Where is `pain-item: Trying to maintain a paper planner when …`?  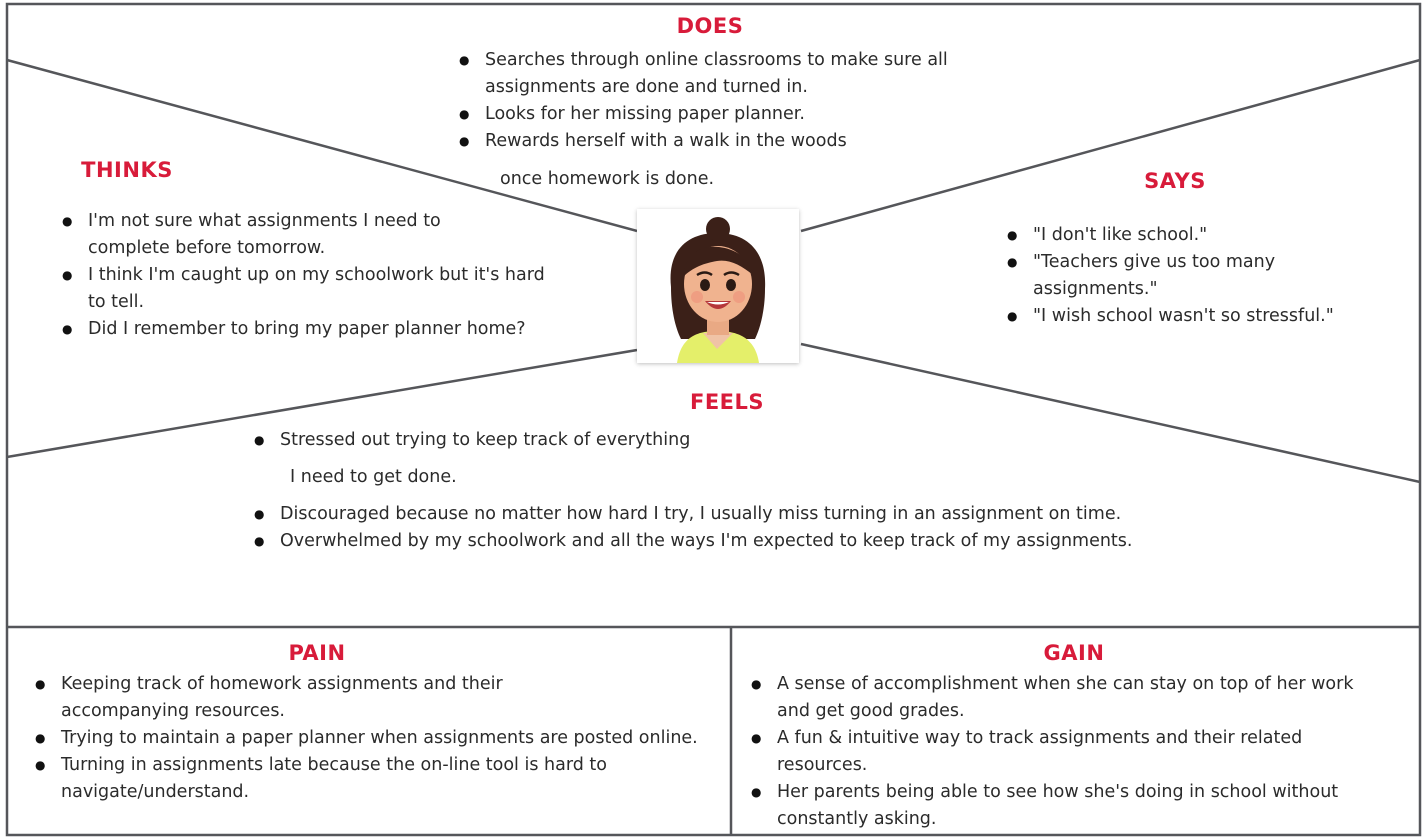
pain-item: Trying to maintain a paper planner when … is located at coordinates (380, 738).